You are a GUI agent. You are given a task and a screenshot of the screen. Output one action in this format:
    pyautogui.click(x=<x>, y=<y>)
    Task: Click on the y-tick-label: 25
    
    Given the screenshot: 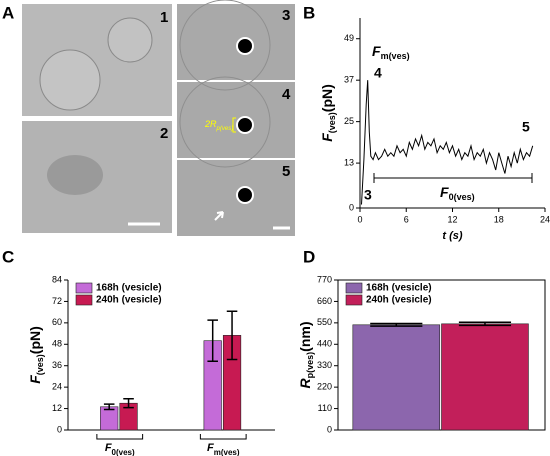 What is the action you would take?
    pyautogui.click(x=349, y=121)
    